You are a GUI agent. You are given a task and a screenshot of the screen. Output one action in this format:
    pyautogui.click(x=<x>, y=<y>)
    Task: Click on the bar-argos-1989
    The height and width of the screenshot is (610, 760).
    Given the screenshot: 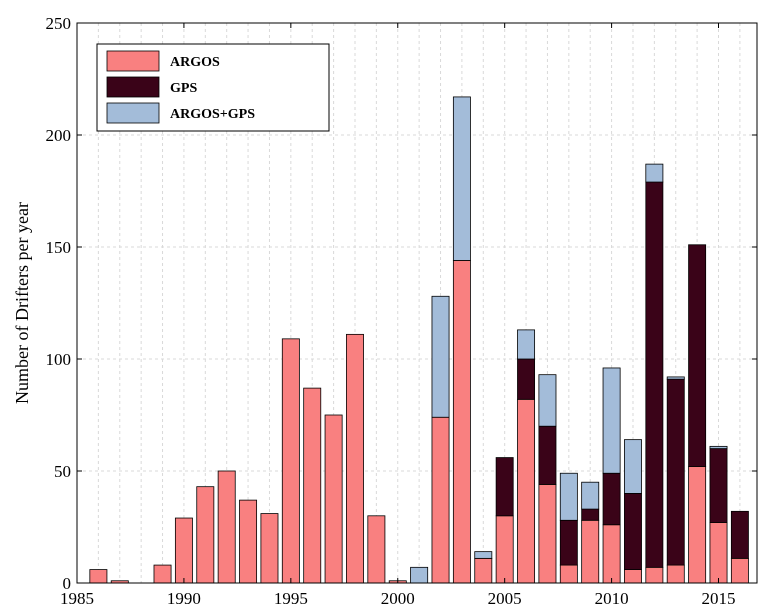 What is the action you would take?
    pyautogui.click(x=162, y=574)
    